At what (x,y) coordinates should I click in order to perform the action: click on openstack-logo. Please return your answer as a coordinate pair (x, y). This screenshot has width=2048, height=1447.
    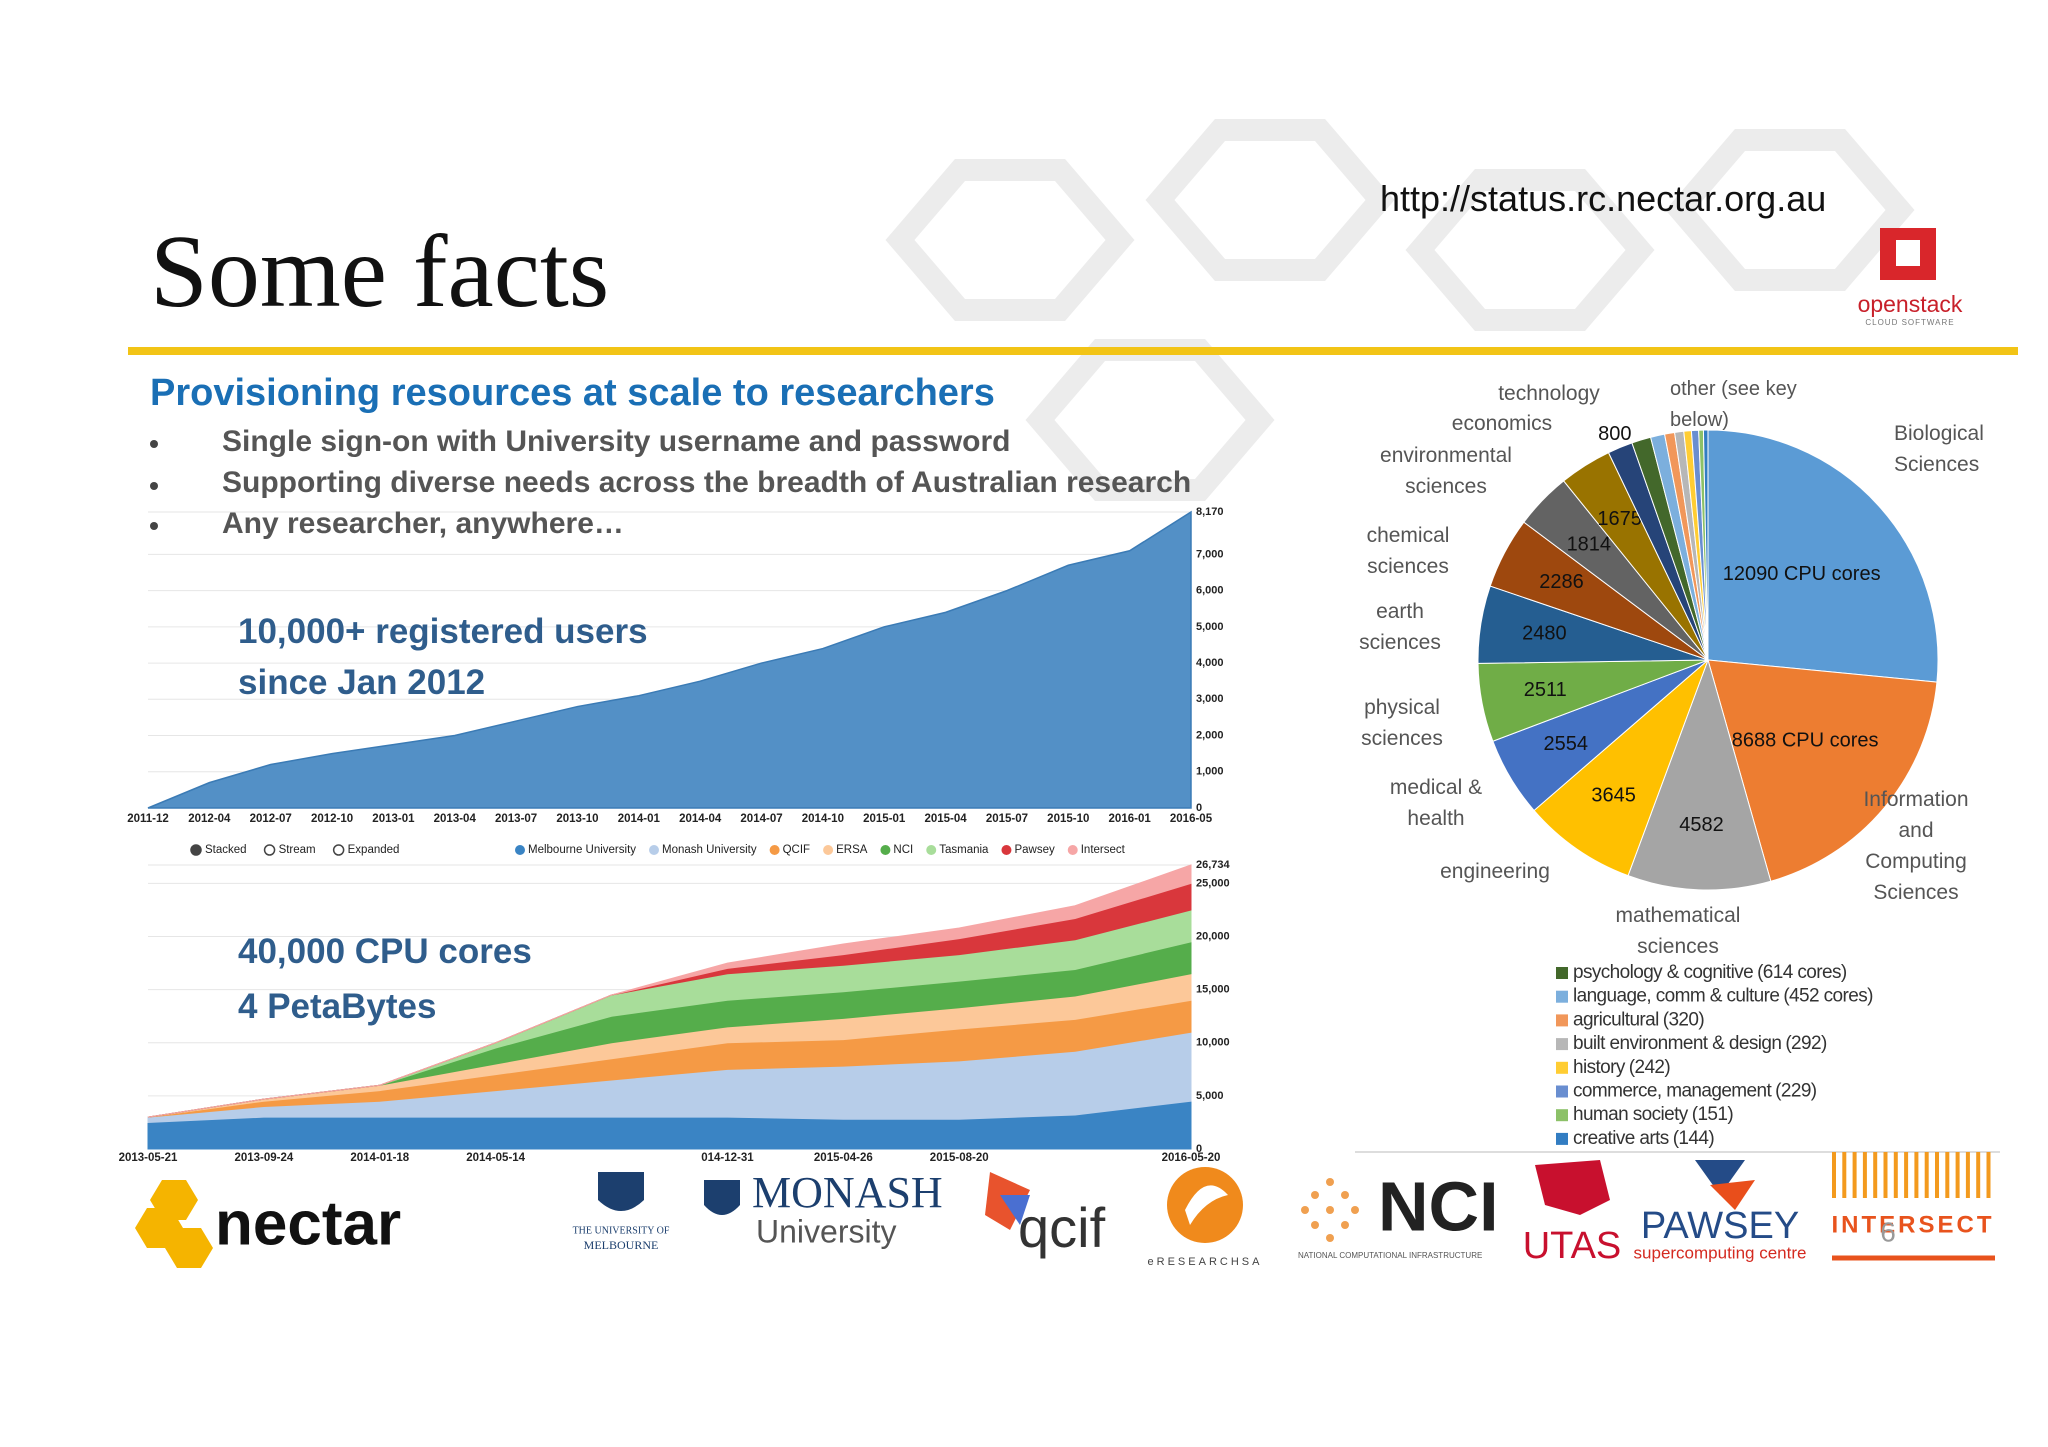
    Looking at the image, I should click on (1908, 254).